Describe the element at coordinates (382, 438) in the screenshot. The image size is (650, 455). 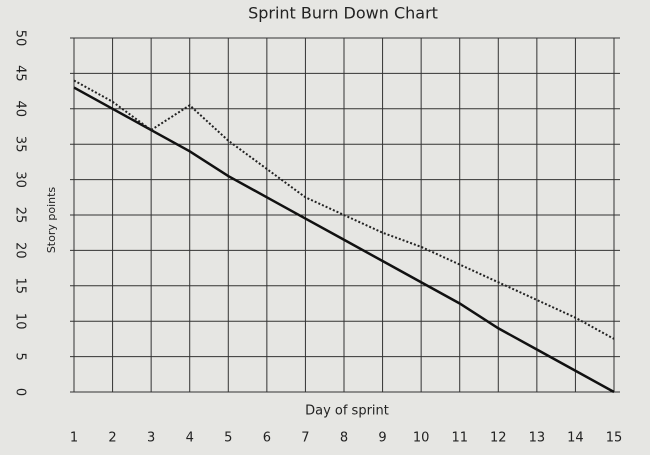
I see `x-tick-label: 9` at that location.